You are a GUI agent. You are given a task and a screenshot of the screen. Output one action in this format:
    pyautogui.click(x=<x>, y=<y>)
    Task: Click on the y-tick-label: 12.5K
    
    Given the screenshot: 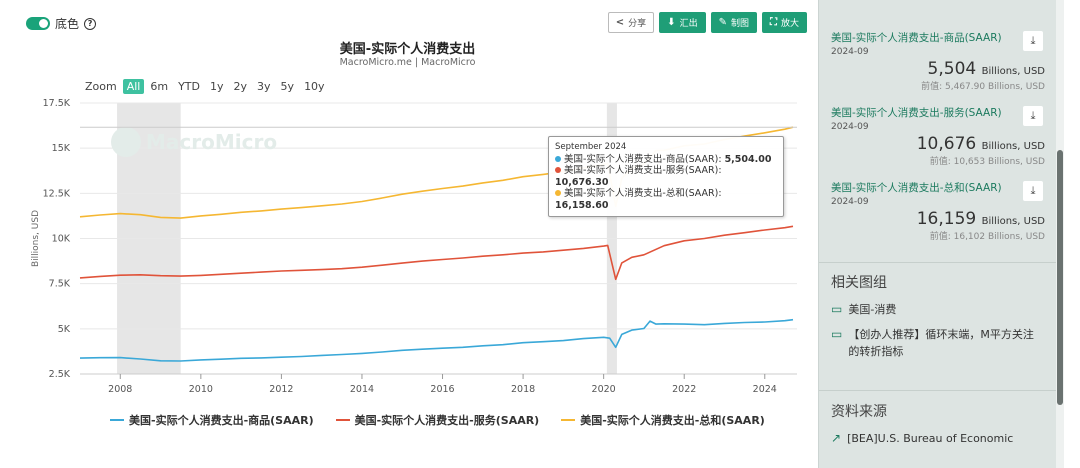 What is the action you would take?
    pyautogui.click(x=57, y=193)
    